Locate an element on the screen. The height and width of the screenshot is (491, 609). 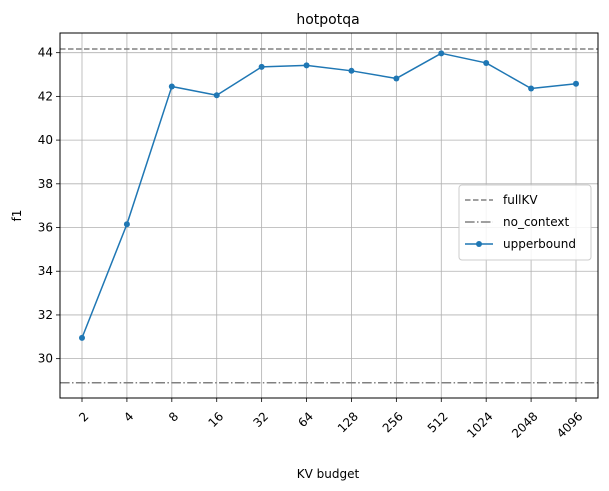
legend-label-upperbound: upperbound is located at coordinates (539, 244).